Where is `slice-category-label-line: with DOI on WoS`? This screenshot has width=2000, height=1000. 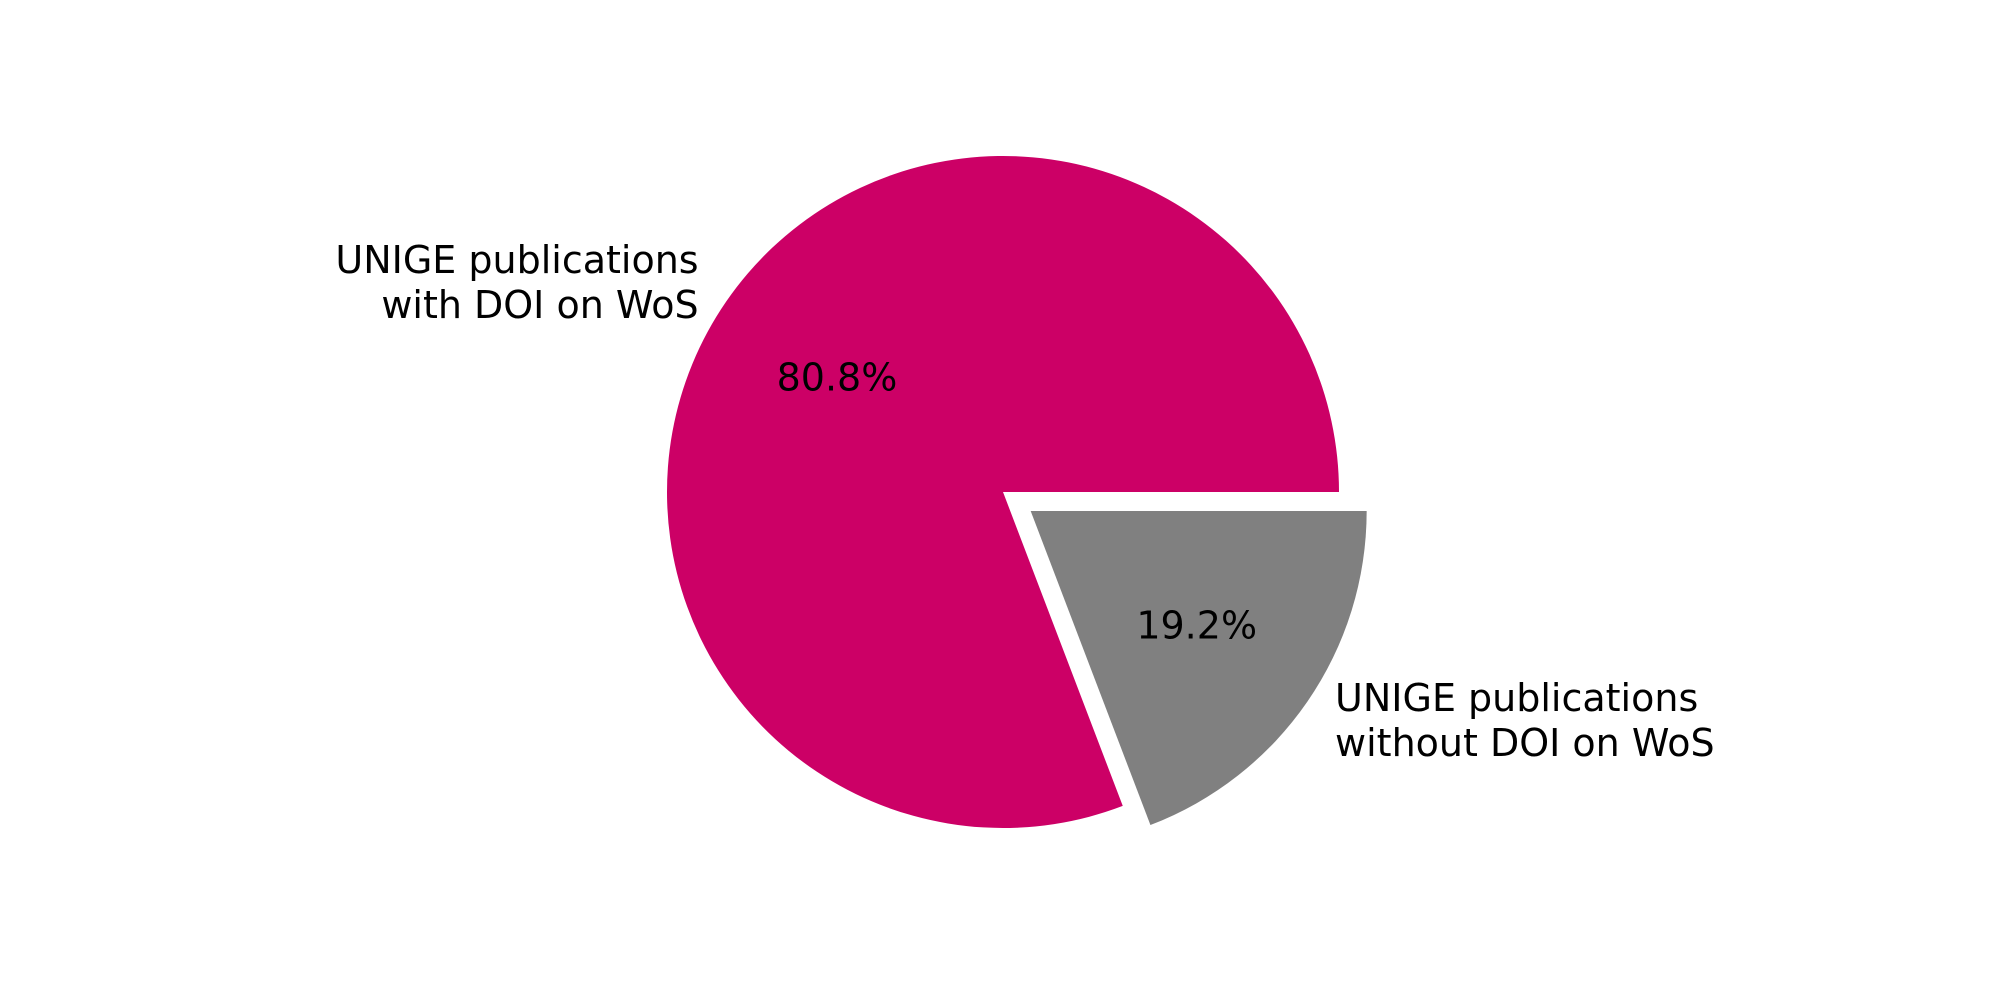
slice-category-label-line: with DOI on WoS is located at coordinates (539, 305).